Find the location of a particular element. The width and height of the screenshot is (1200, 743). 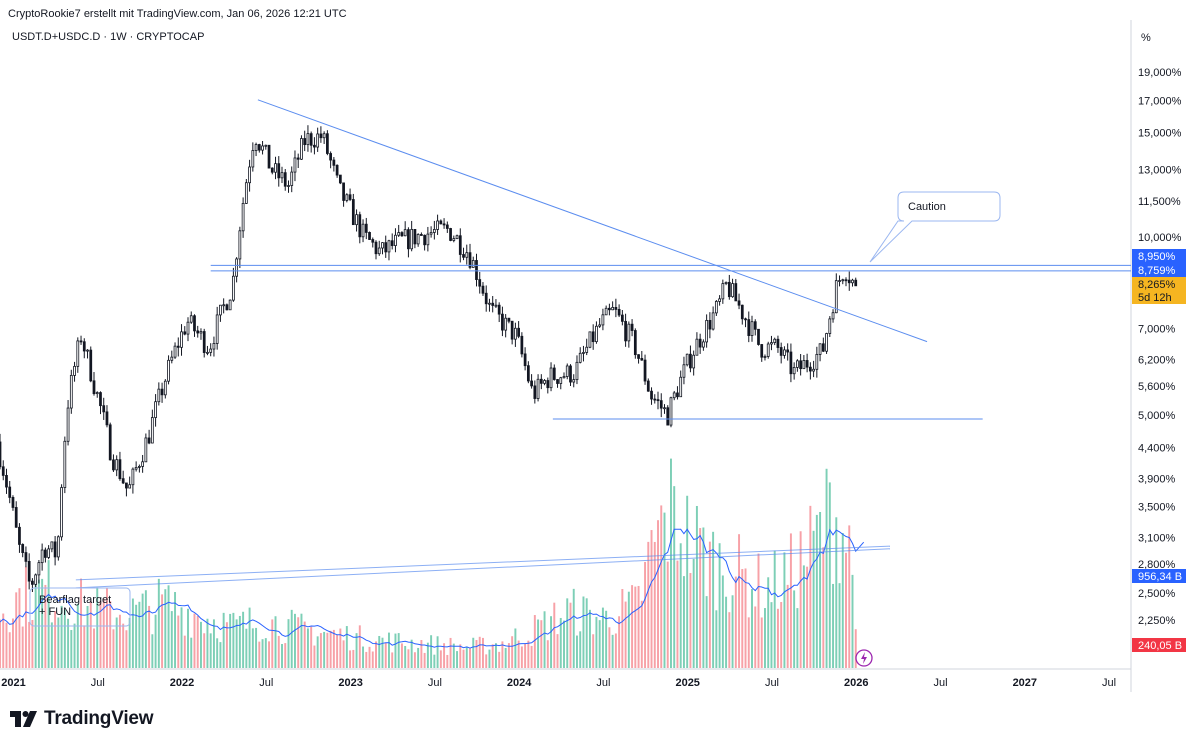

lightning-icon is located at coordinates (864, 658).